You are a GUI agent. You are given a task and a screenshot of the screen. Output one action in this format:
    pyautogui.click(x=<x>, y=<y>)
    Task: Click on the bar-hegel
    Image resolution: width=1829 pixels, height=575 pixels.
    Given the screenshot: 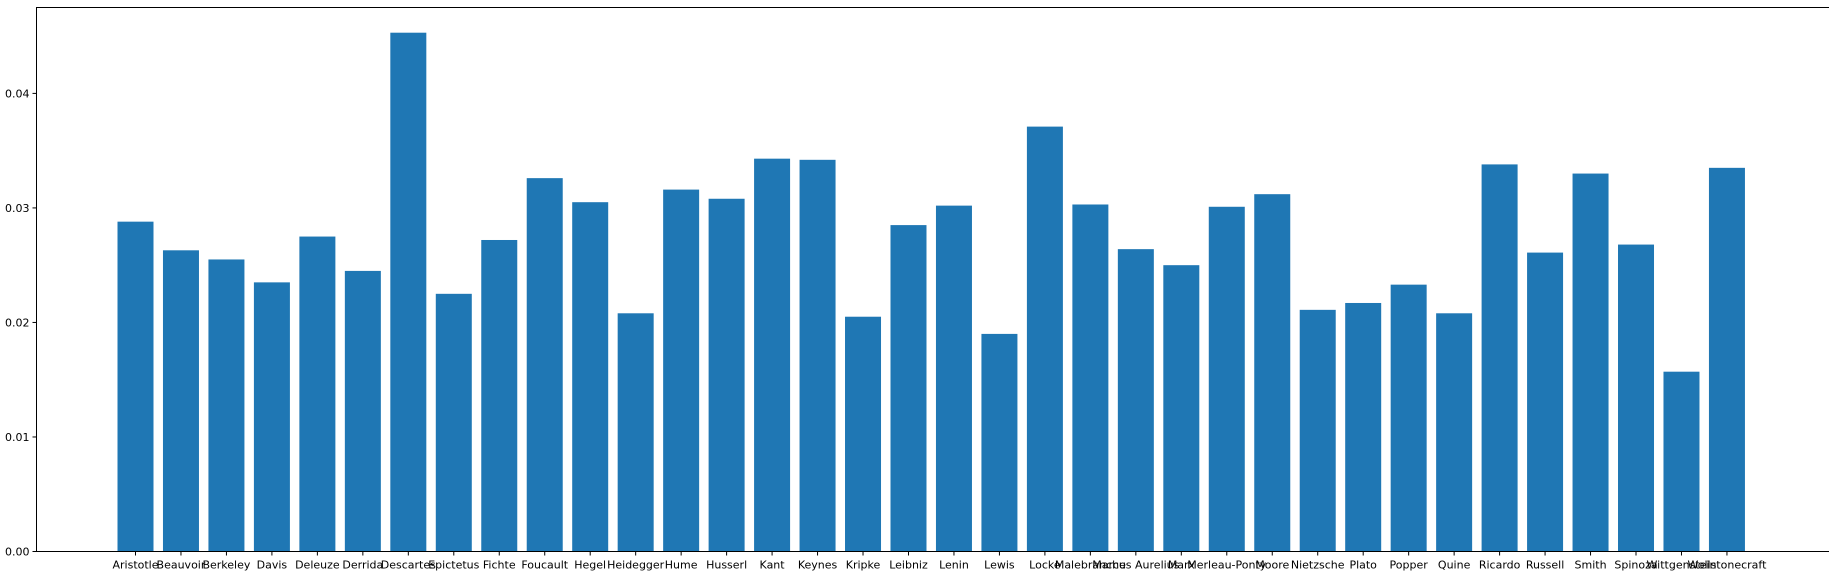 What is the action you would take?
    pyautogui.click(x=590, y=377)
    